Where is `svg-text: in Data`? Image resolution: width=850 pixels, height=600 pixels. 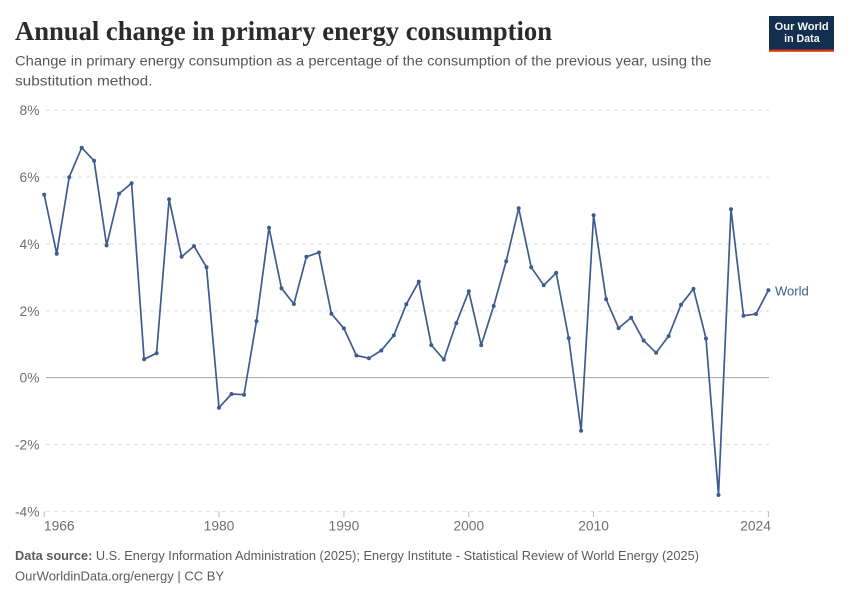
svg-text: in Data is located at coordinates (802, 39).